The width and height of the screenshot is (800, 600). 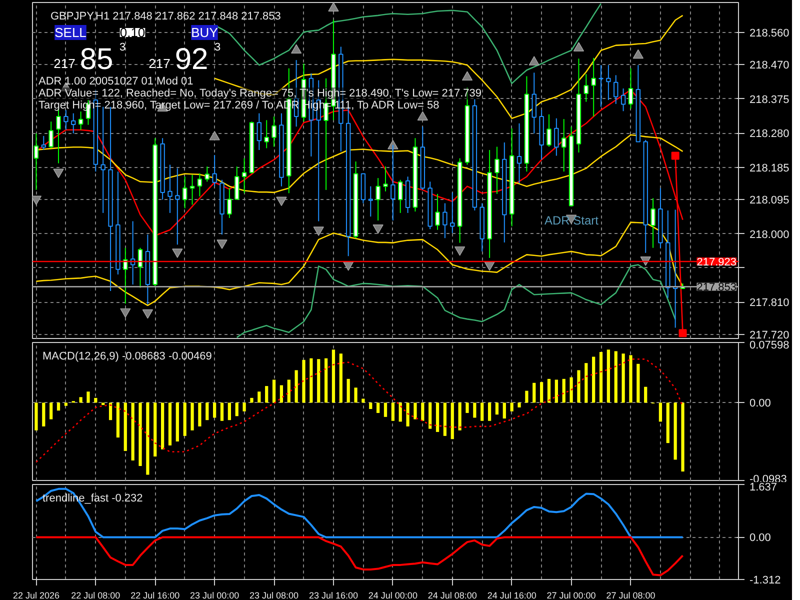 I want to click on x-tick-label: 27 Jul 08:00, so click(x=631, y=595).